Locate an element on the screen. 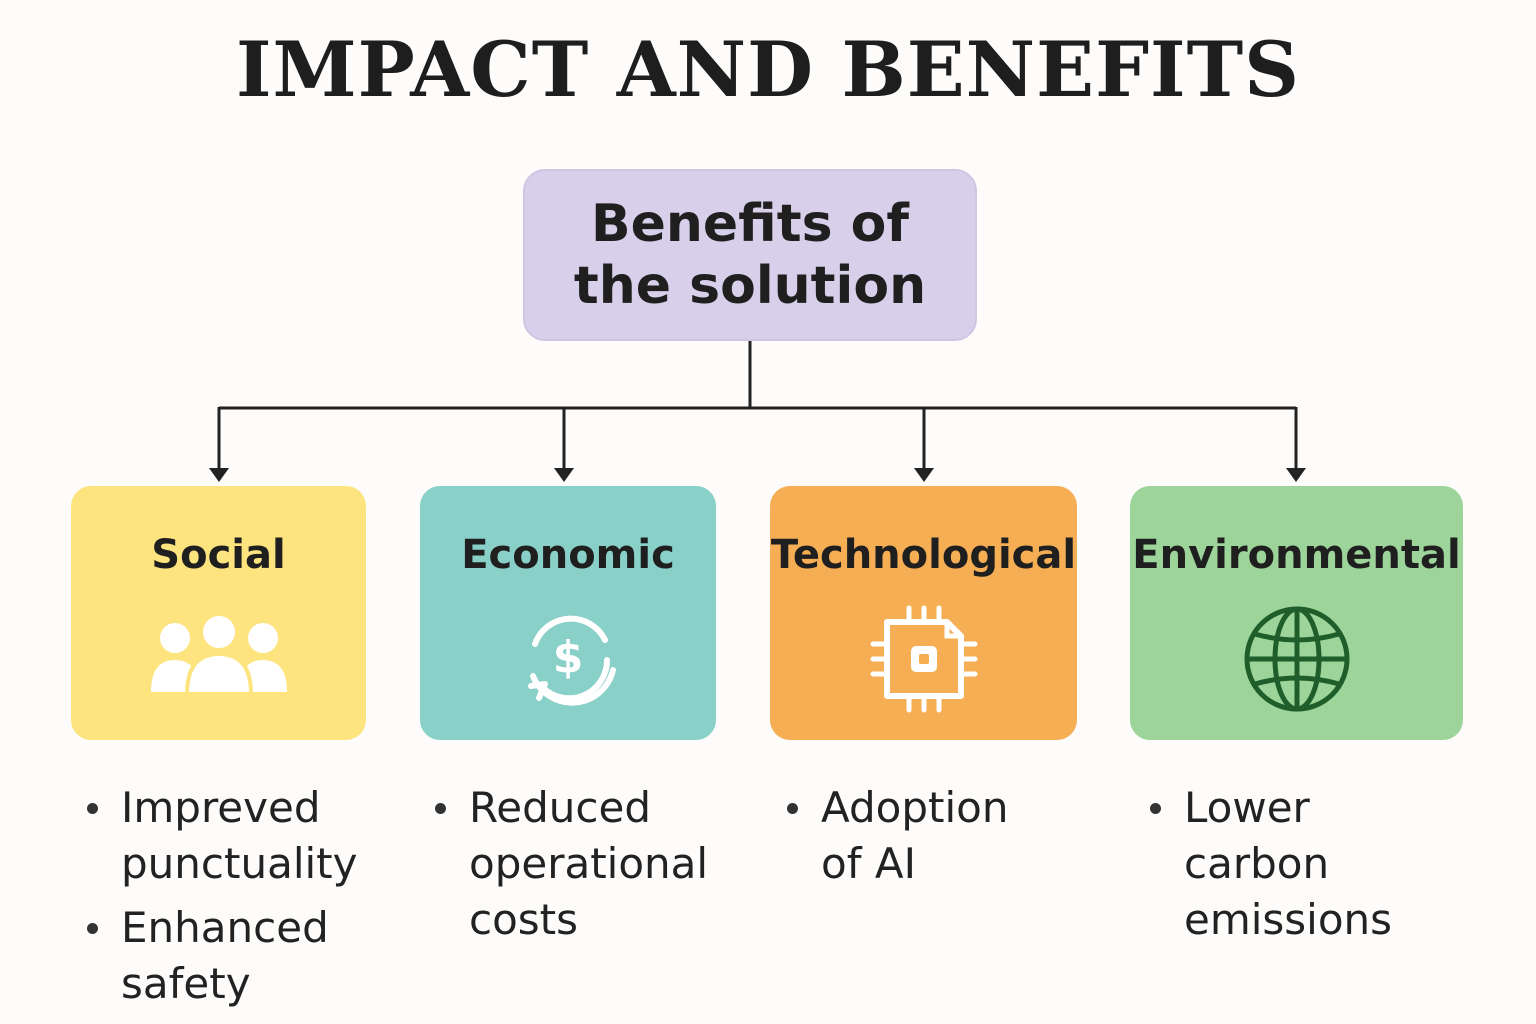 This screenshot has height=1024, width=1536. category-card-technological: Technological is located at coordinates (923, 613).